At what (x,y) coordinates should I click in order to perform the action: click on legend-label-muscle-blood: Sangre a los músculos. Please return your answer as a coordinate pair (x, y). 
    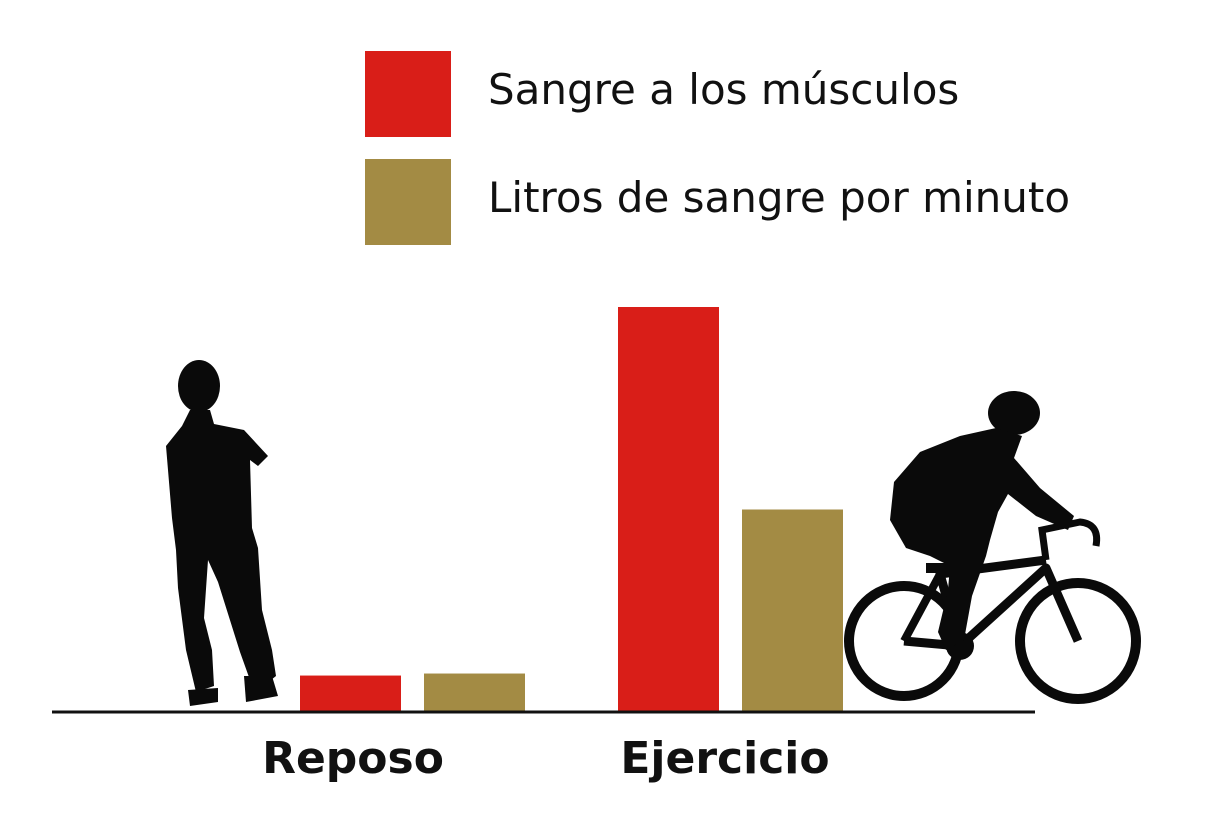
    Looking at the image, I should click on (723, 89).